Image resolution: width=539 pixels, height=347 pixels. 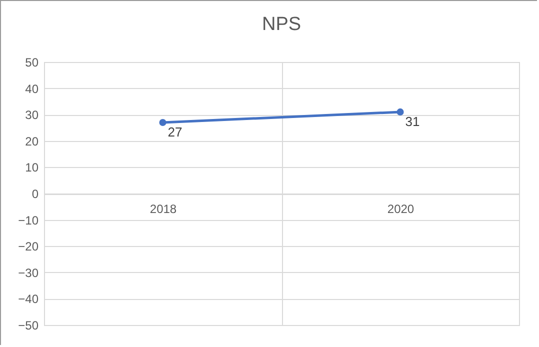 I want to click on y-tick-label: −20, so click(x=28, y=247).